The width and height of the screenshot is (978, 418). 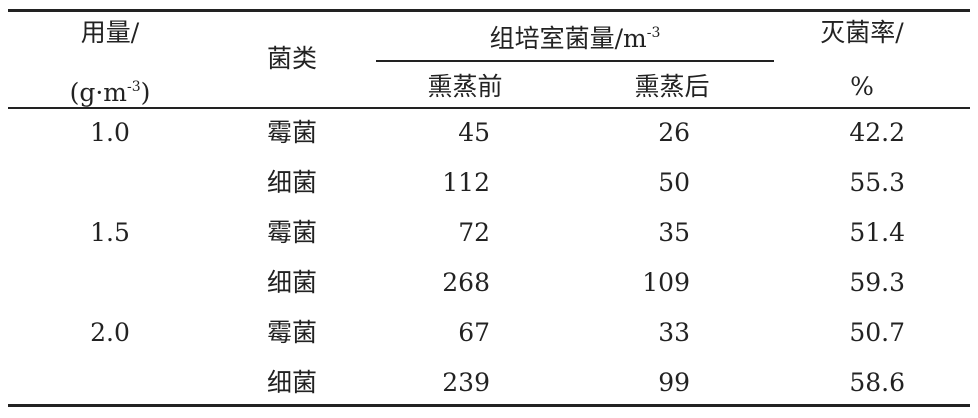 What do you see at coordinates (110, 332) in the screenshot?
I see `cell-dose: 2.0` at bounding box center [110, 332].